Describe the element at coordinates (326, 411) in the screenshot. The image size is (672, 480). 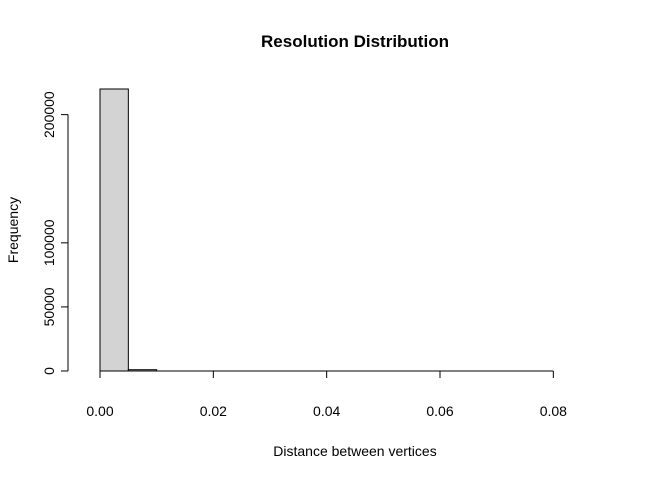
I see `x-tick-label-2: 0.04` at that location.